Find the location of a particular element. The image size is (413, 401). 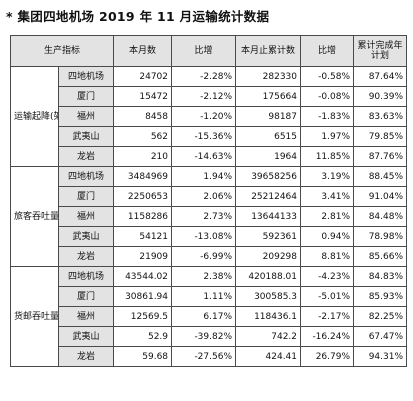

cell-mom: -1.20% is located at coordinates (204, 116).